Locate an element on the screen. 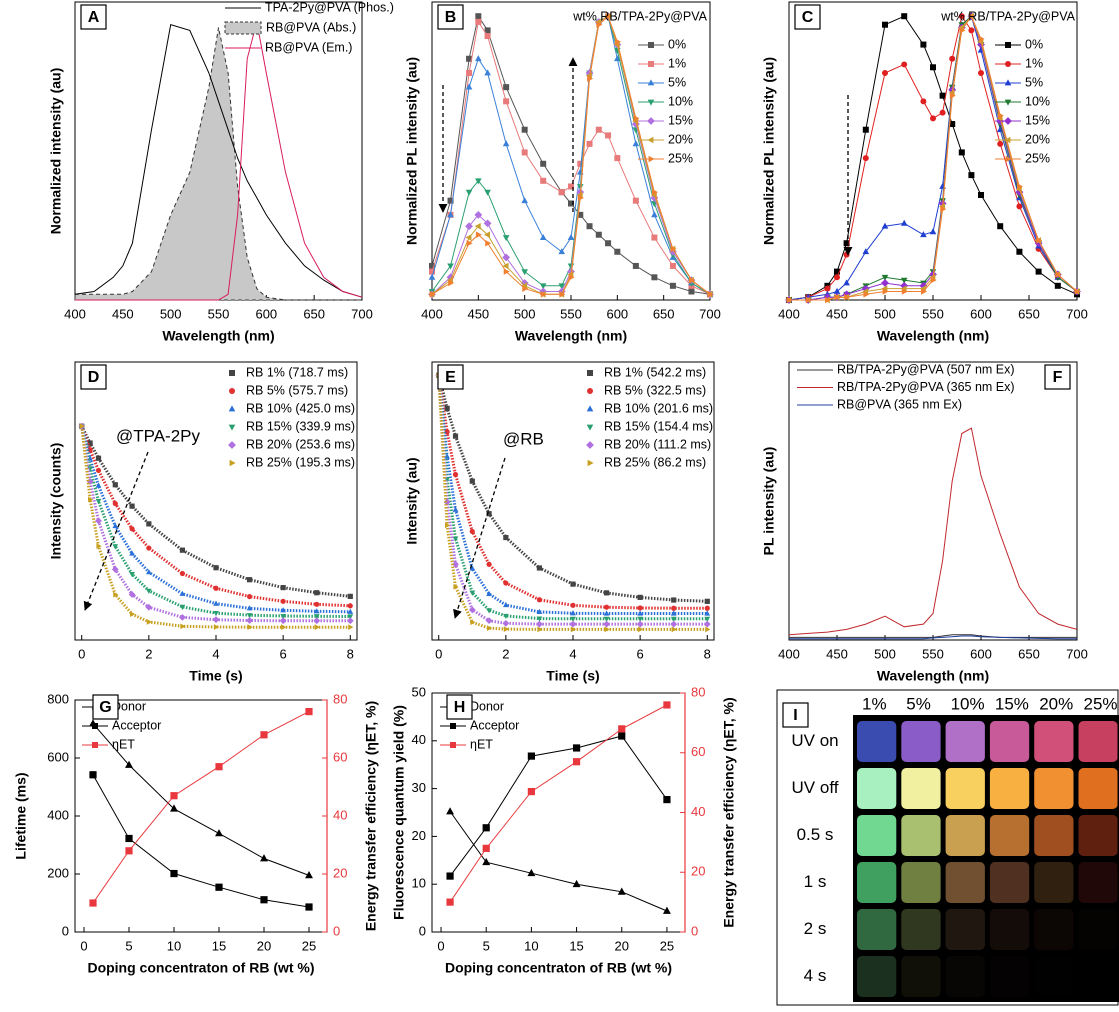 Image resolution: width=1119 pixels, height=1012 pixels. legend-label: RB@PVA (Abs.) is located at coordinates (311, 27).